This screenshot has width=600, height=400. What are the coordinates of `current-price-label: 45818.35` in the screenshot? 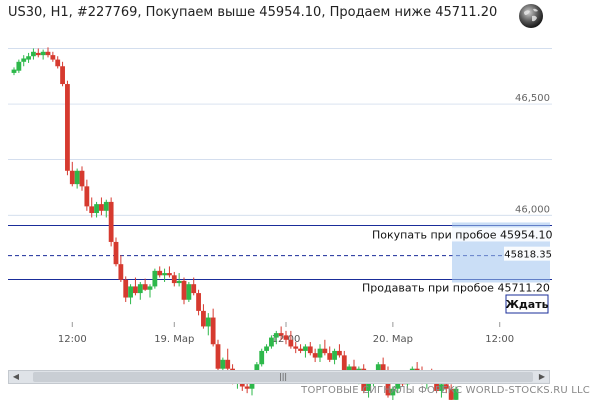 It's located at (528, 255).